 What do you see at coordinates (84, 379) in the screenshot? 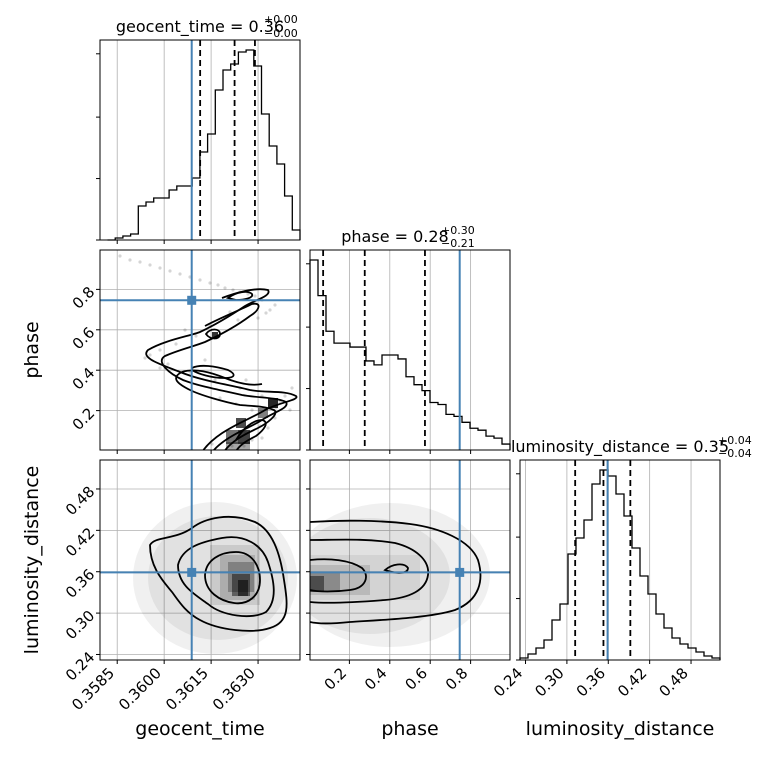
I see `y-tick-label: 0.4` at bounding box center [84, 379].